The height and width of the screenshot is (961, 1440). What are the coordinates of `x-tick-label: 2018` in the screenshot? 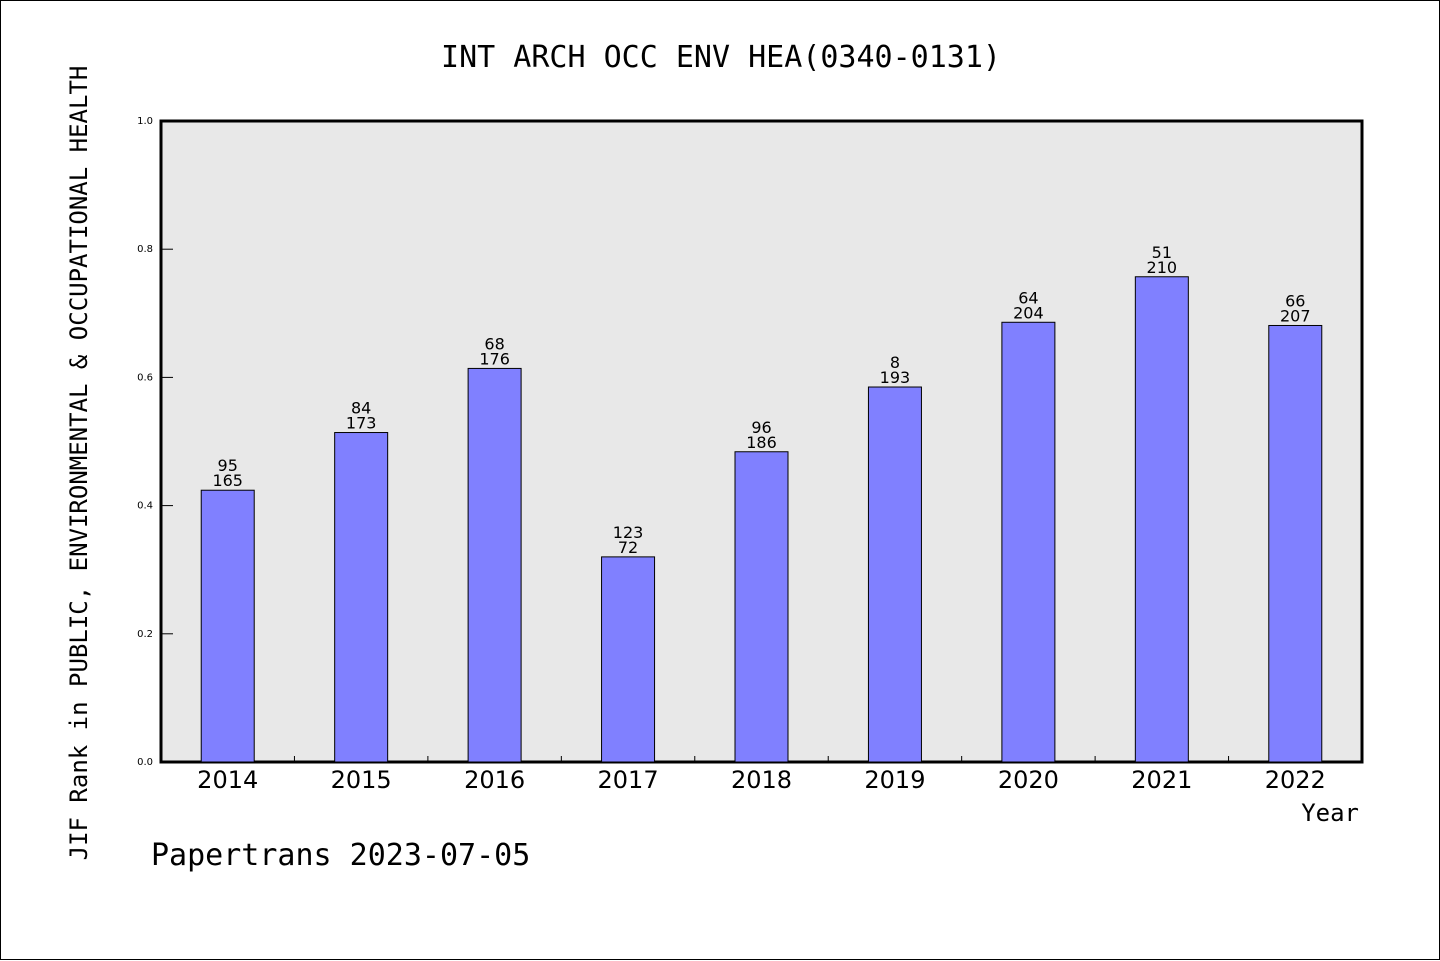 It's located at (761, 780).